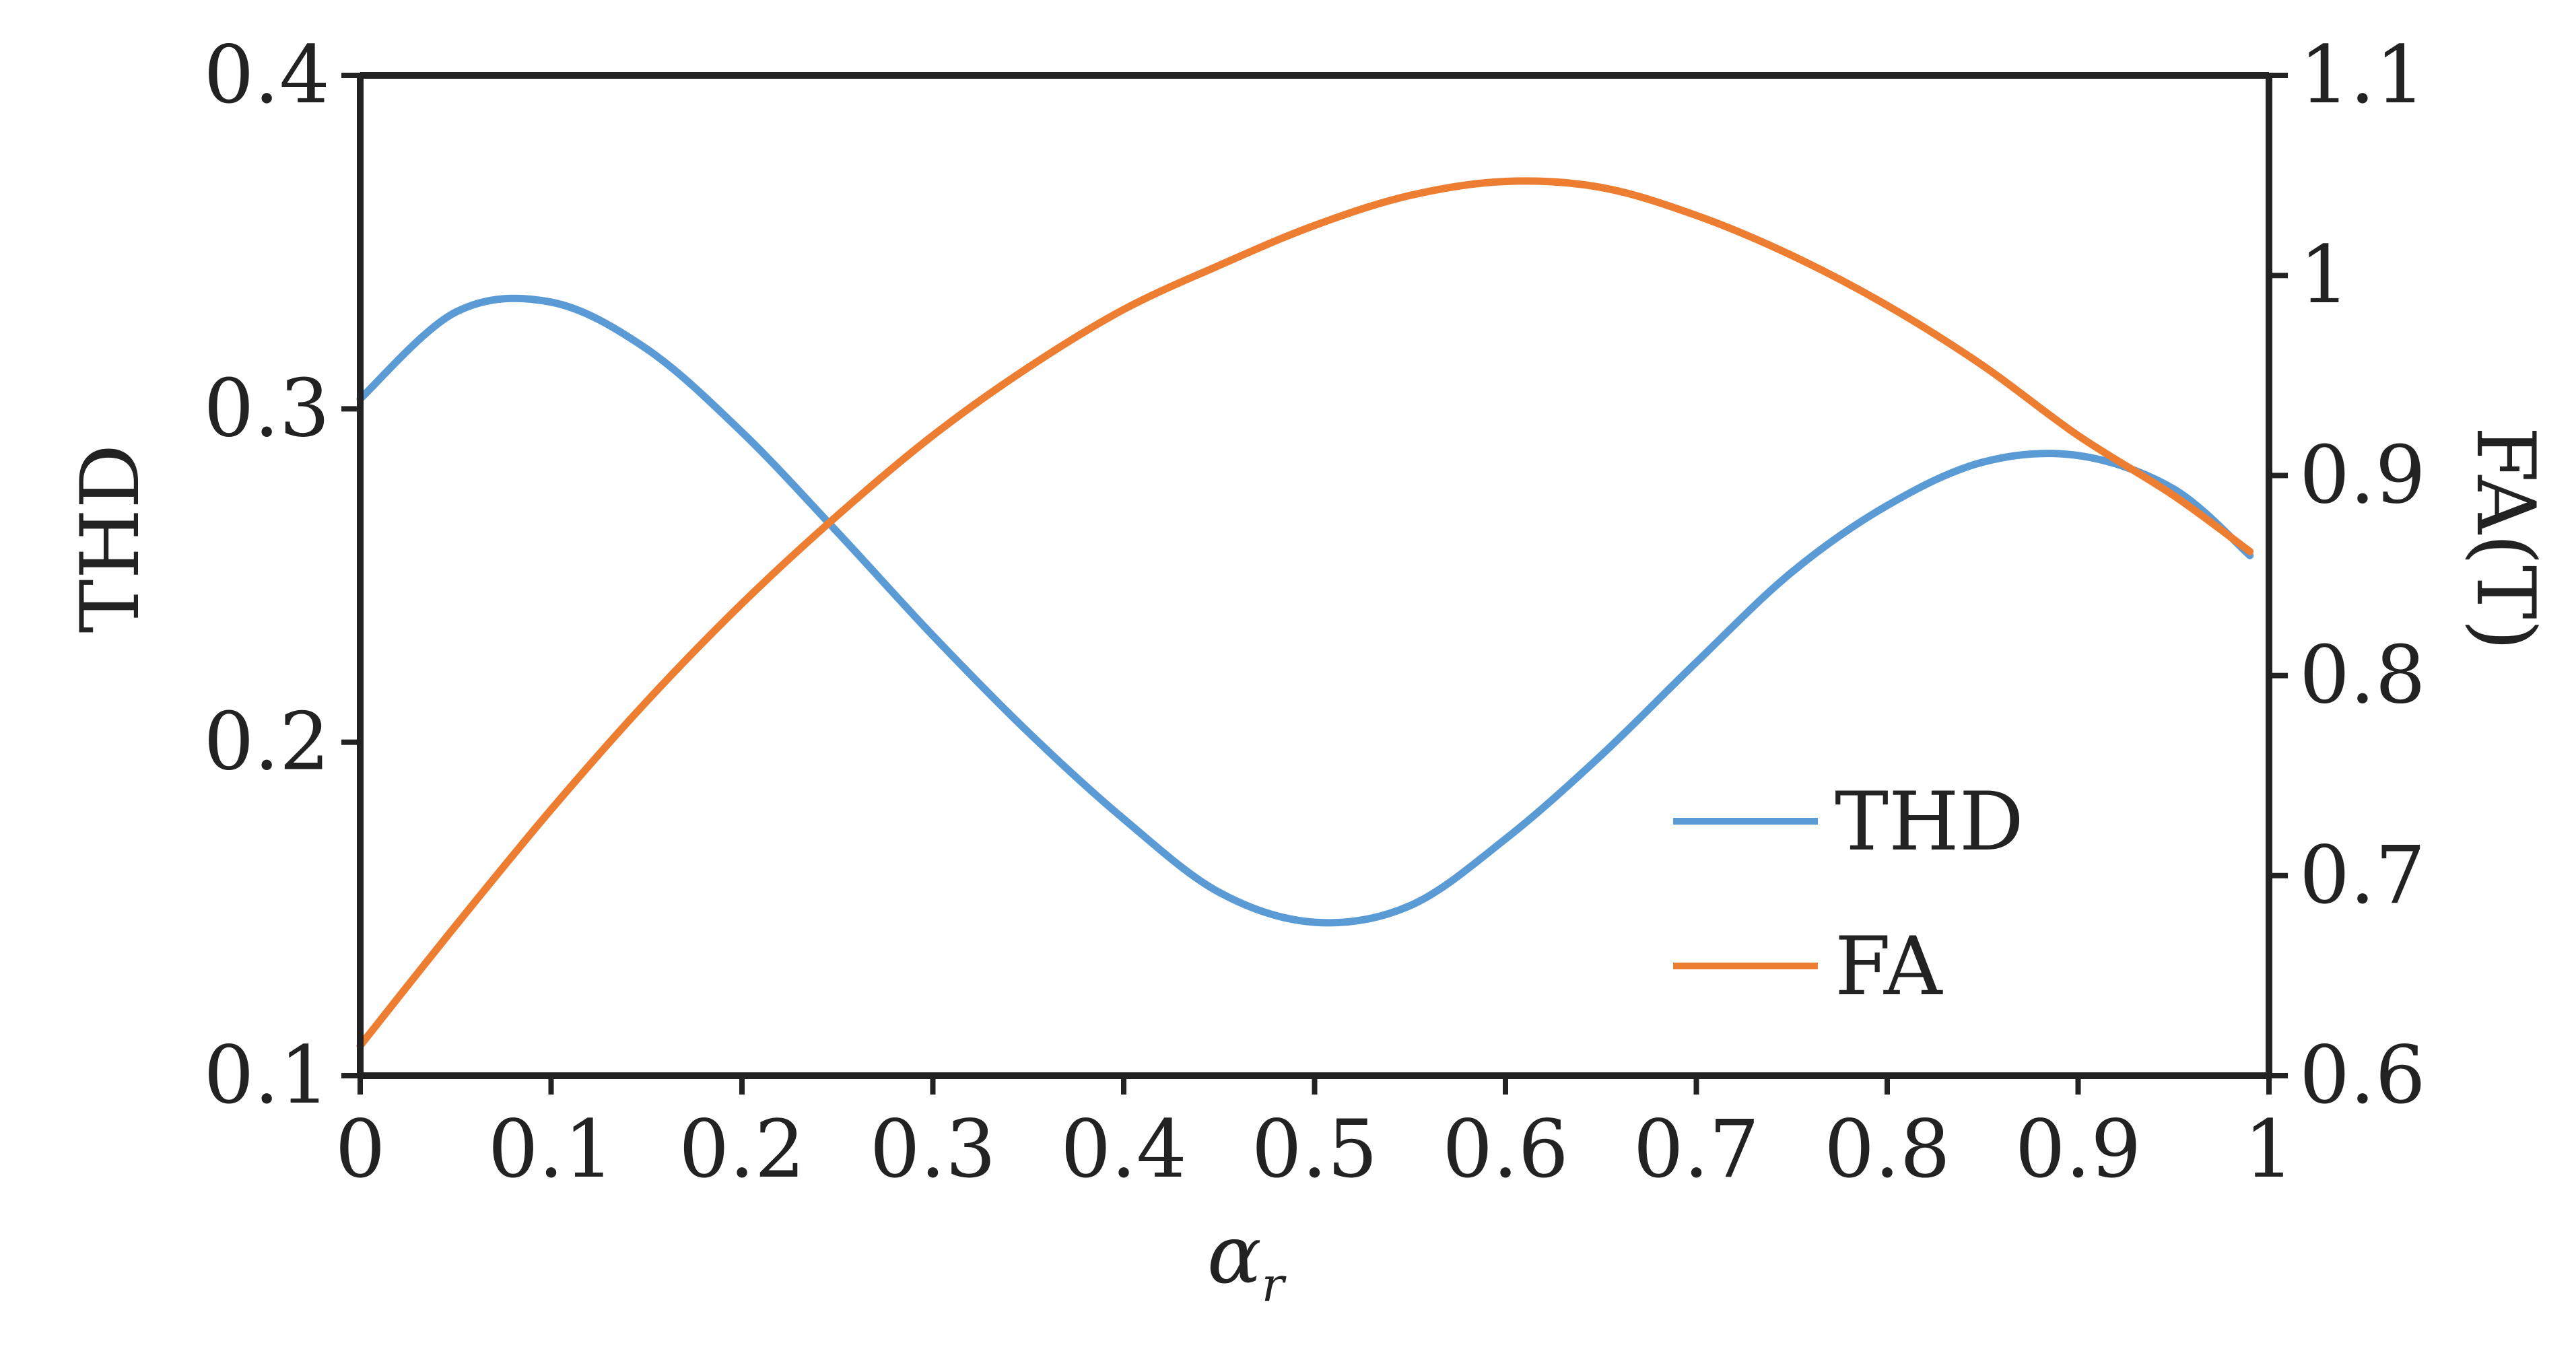 The width and height of the screenshot is (2576, 1351). What do you see at coordinates (2362, 474) in the screenshot?
I see `y-right-tick-label: 0.9` at bounding box center [2362, 474].